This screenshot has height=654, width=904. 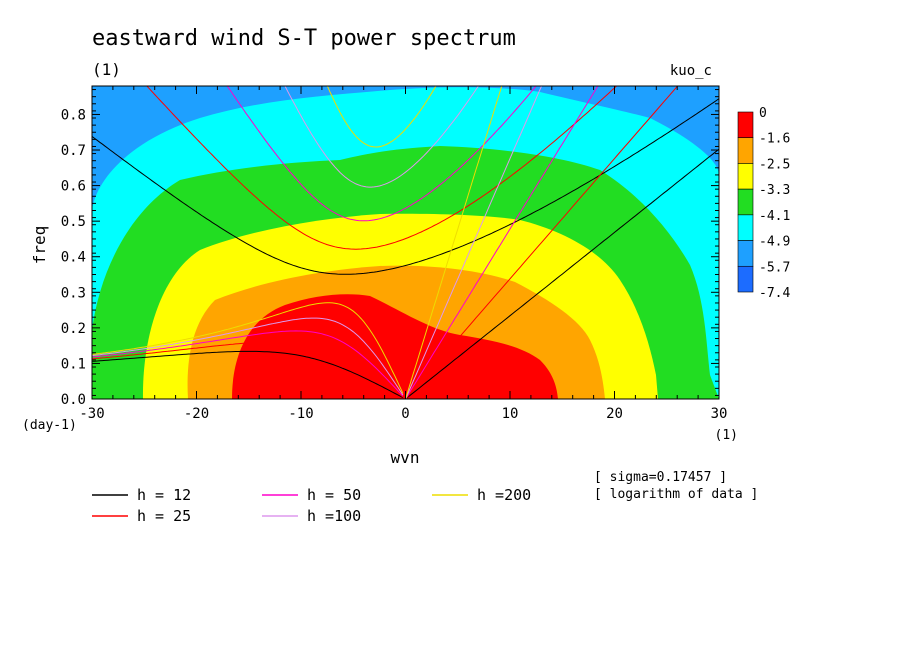 I want to click on dispersion-curve-gravity-h200, so click(x=381, y=117).